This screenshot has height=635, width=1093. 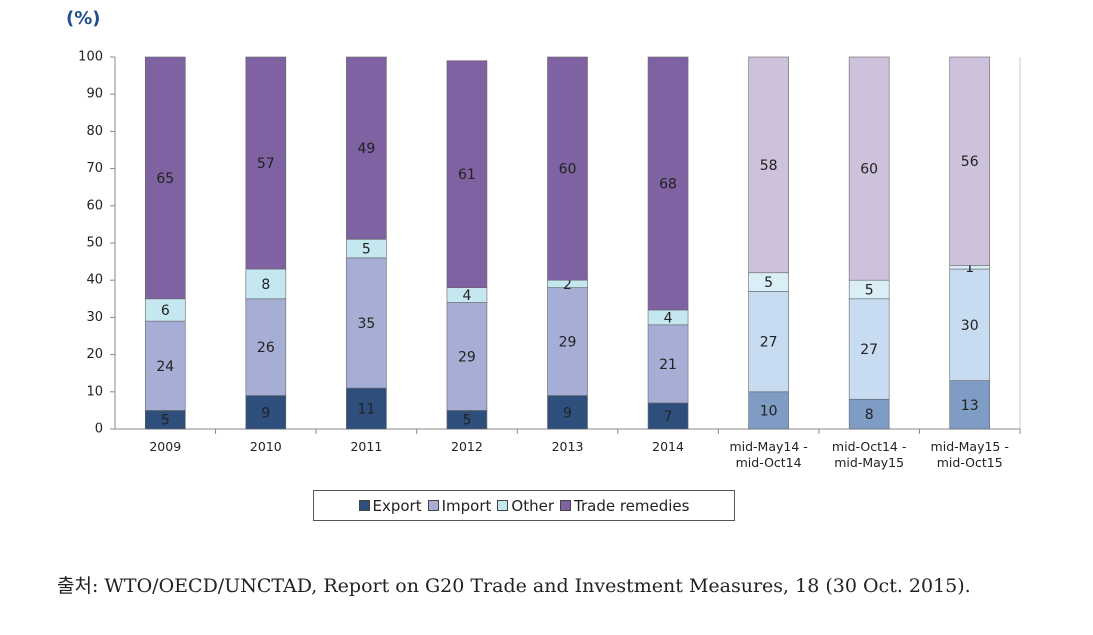 I want to click on data-label: 57, so click(x=266, y=164).